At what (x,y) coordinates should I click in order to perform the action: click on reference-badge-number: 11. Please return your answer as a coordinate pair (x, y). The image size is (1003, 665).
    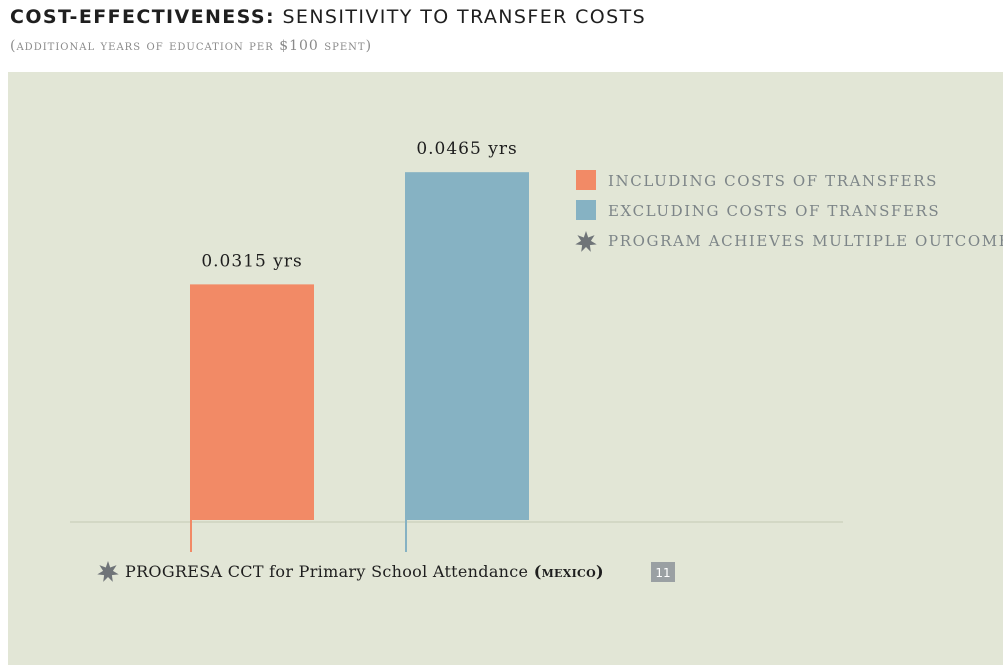
    Looking at the image, I should click on (662, 573).